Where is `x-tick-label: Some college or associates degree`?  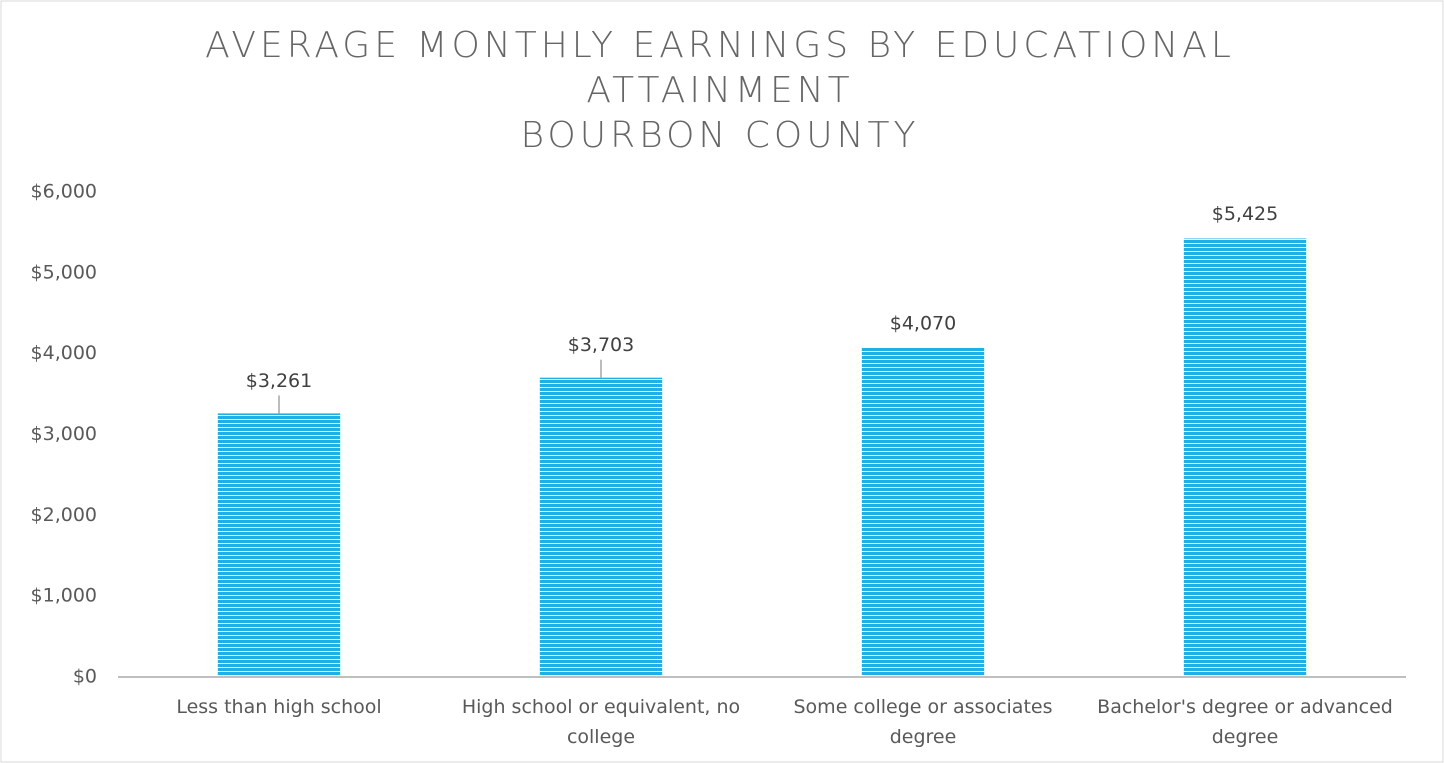
x-tick-label: Some college or associates degree is located at coordinates (923, 722).